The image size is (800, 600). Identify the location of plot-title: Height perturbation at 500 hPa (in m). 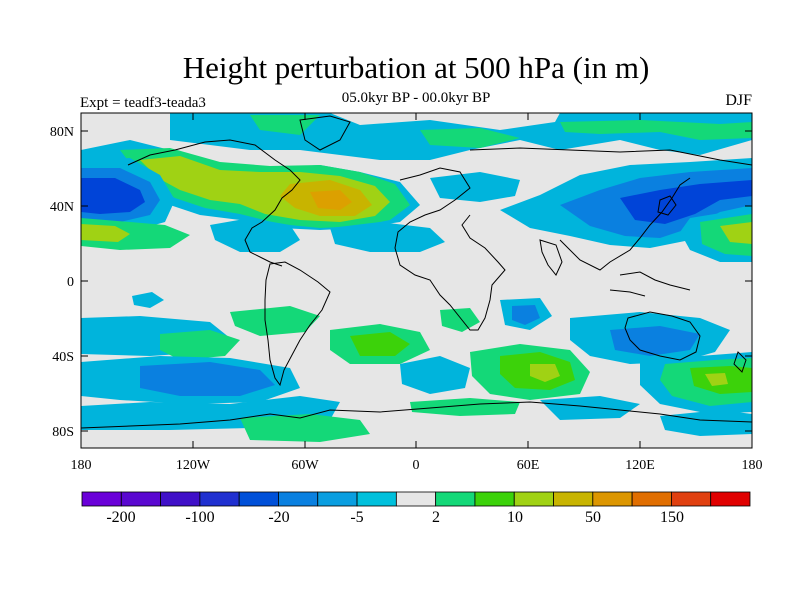
(416, 67).